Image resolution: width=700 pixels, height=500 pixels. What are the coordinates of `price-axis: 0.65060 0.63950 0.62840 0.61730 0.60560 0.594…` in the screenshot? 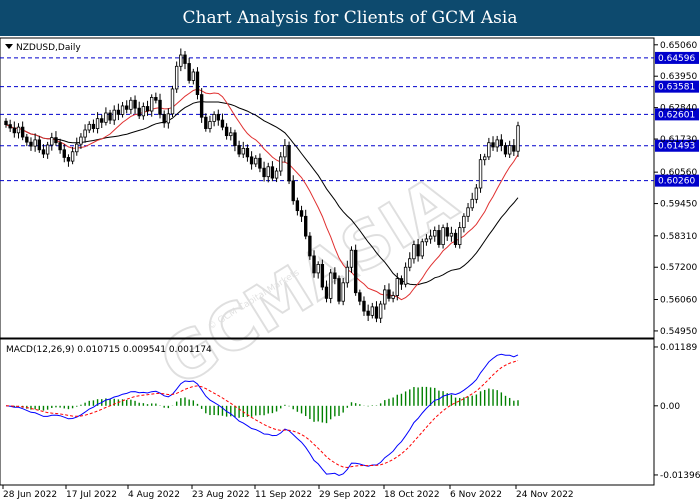 It's located at (675, 189).